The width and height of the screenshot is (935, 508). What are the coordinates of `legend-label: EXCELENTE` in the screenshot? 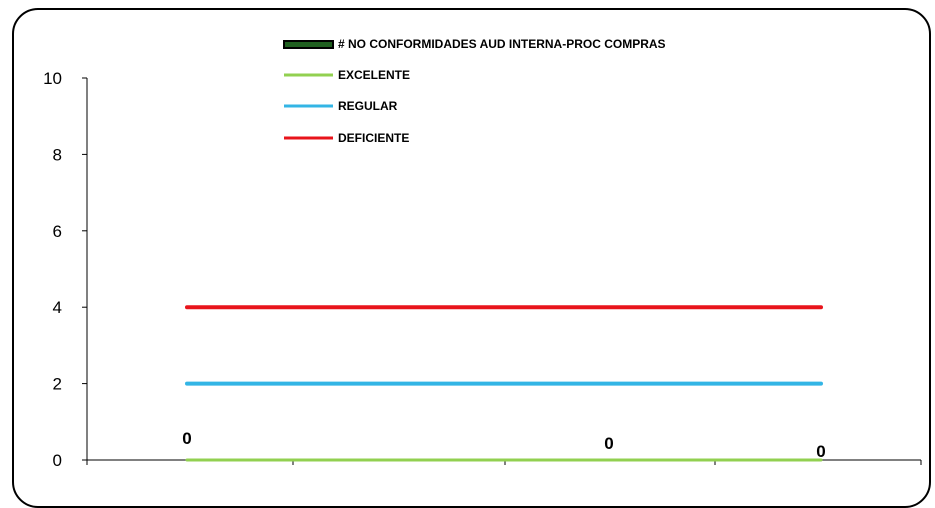 It's located at (374, 75).